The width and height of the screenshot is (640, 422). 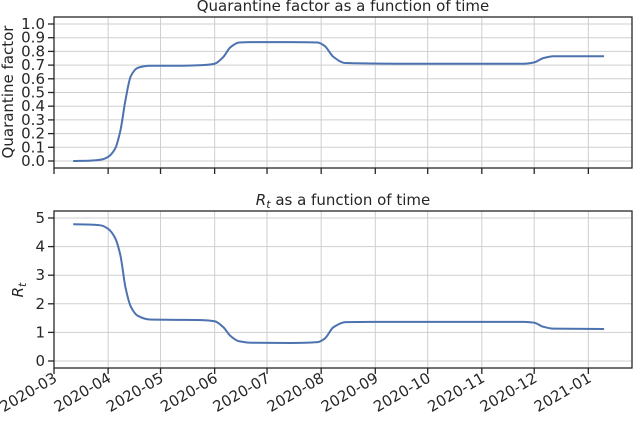 What do you see at coordinates (188, 392) in the screenshot?
I see `x-tick-label: 2020-06` at bounding box center [188, 392].